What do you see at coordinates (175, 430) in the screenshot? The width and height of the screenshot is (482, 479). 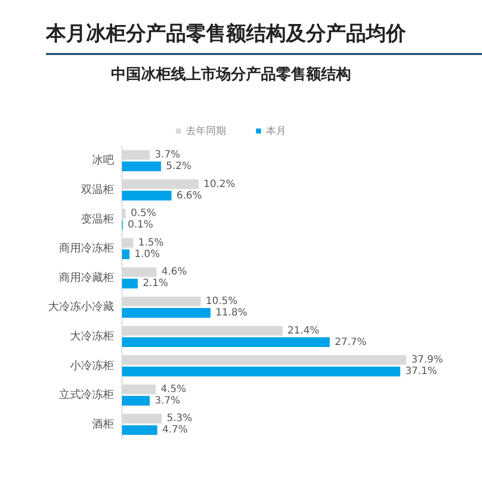 I see `data-label: 4.7%` at bounding box center [175, 430].